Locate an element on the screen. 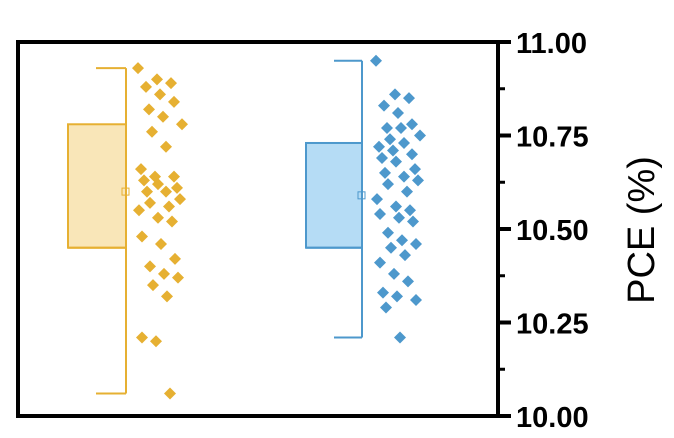  y-tick-label: 10.25 is located at coordinates (552, 325).